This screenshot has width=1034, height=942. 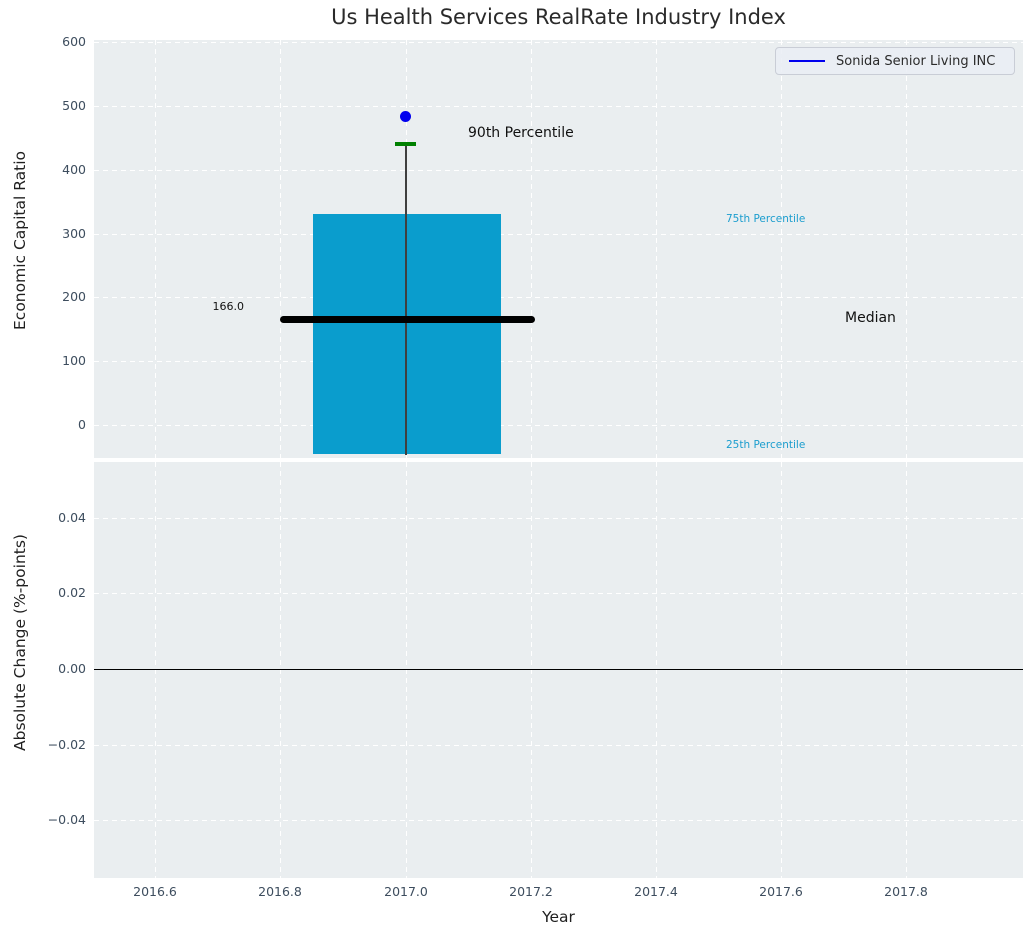 What do you see at coordinates (72, 668) in the screenshot?
I see `y-tick-label: 0.00` at bounding box center [72, 668].